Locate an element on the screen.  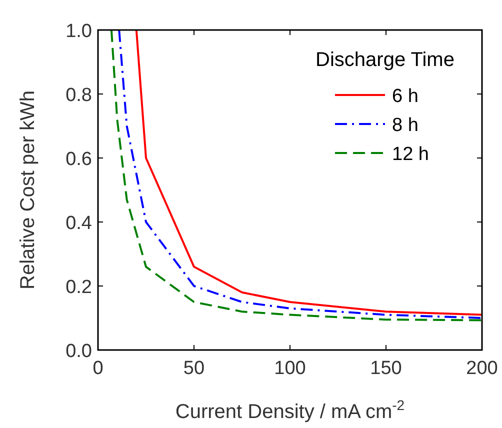
y-tick-label: 0.0 is located at coordinates (79, 351).